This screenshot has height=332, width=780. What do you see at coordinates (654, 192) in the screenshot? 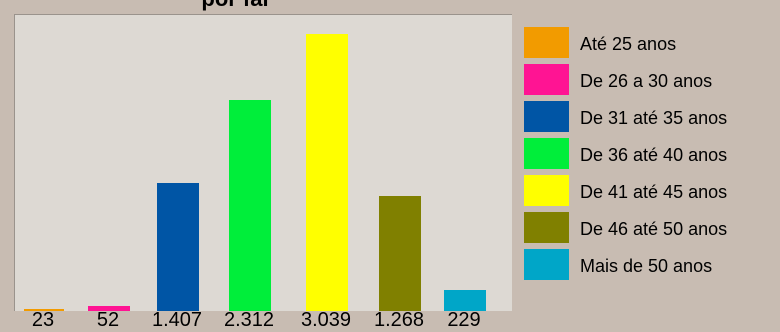
I see `legend-label-5: De 41 até 45 anos` at bounding box center [654, 192].